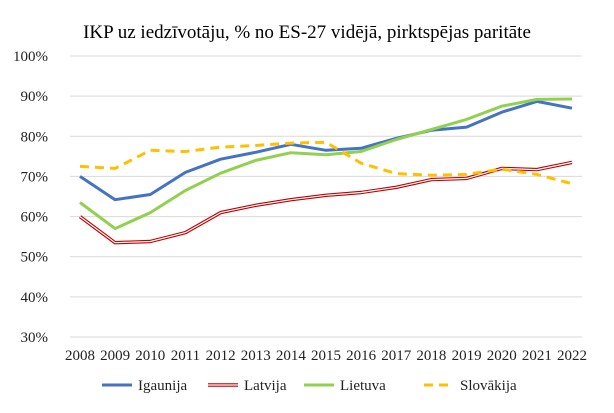  I want to click on y-tick-label: 80%, so click(35, 137).